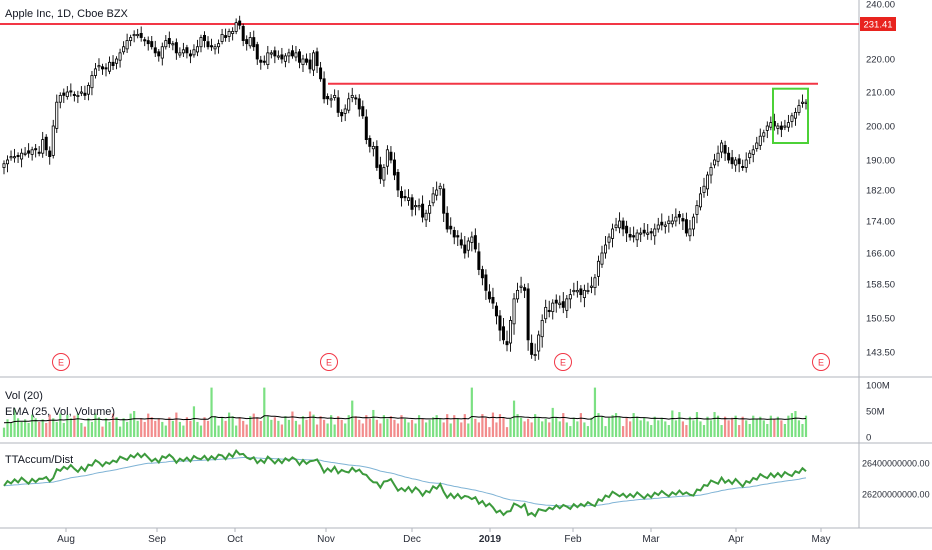 The height and width of the screenshot is (550, 932). What do you see at coordinates (880, 222) in the screenshot?
I see `price-tick-label: 174.00` at bounding box center [880, 222].